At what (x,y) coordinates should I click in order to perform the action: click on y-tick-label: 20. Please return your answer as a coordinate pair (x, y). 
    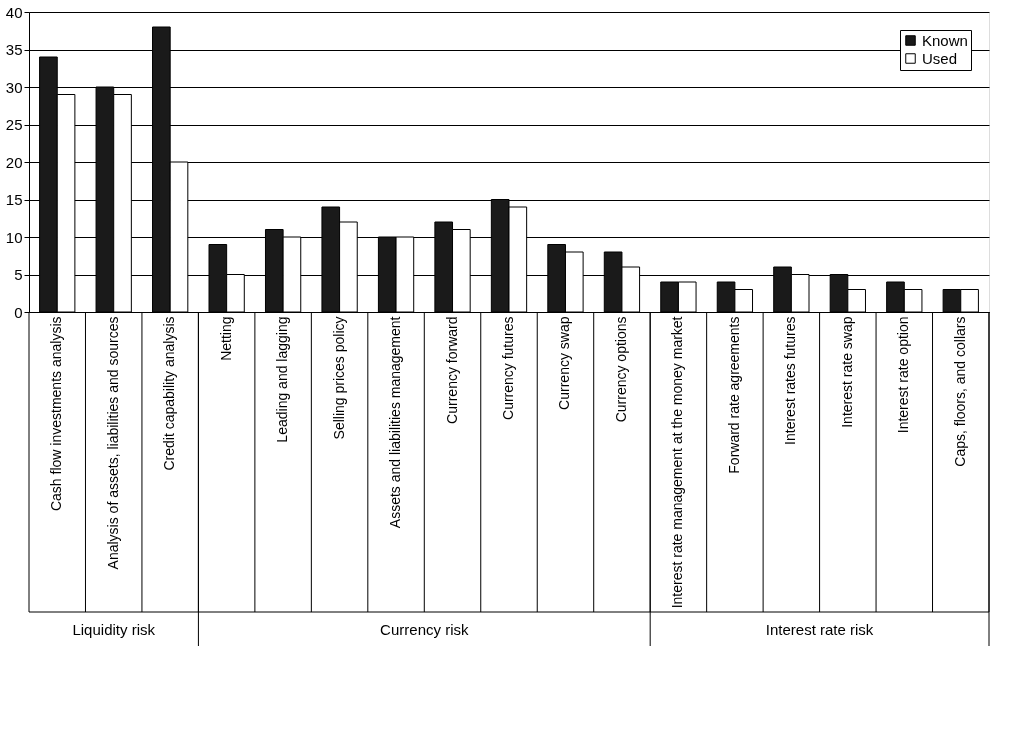
    Looking at the image, I should click on (14, 162).